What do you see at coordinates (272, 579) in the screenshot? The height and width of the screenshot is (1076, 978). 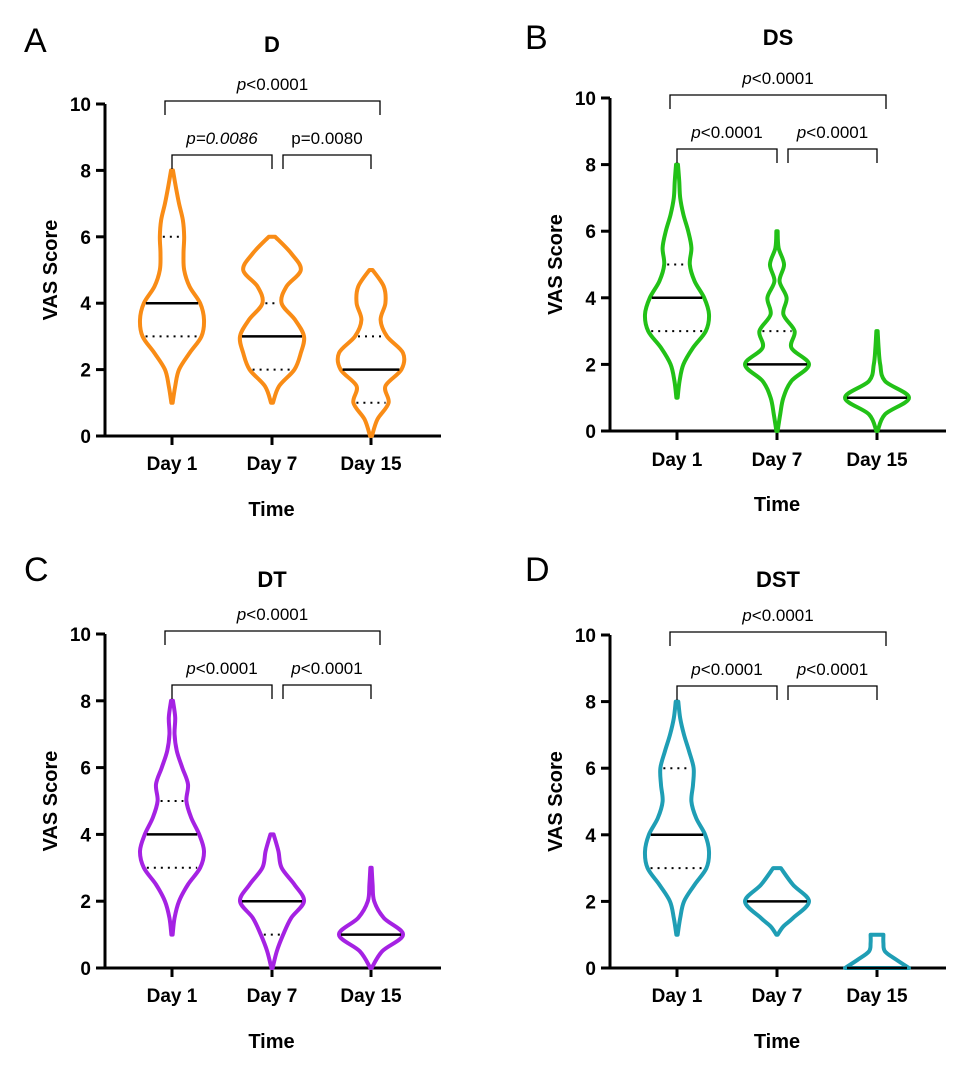 I see `panel-title: DT` at bounding box center [272, 579].